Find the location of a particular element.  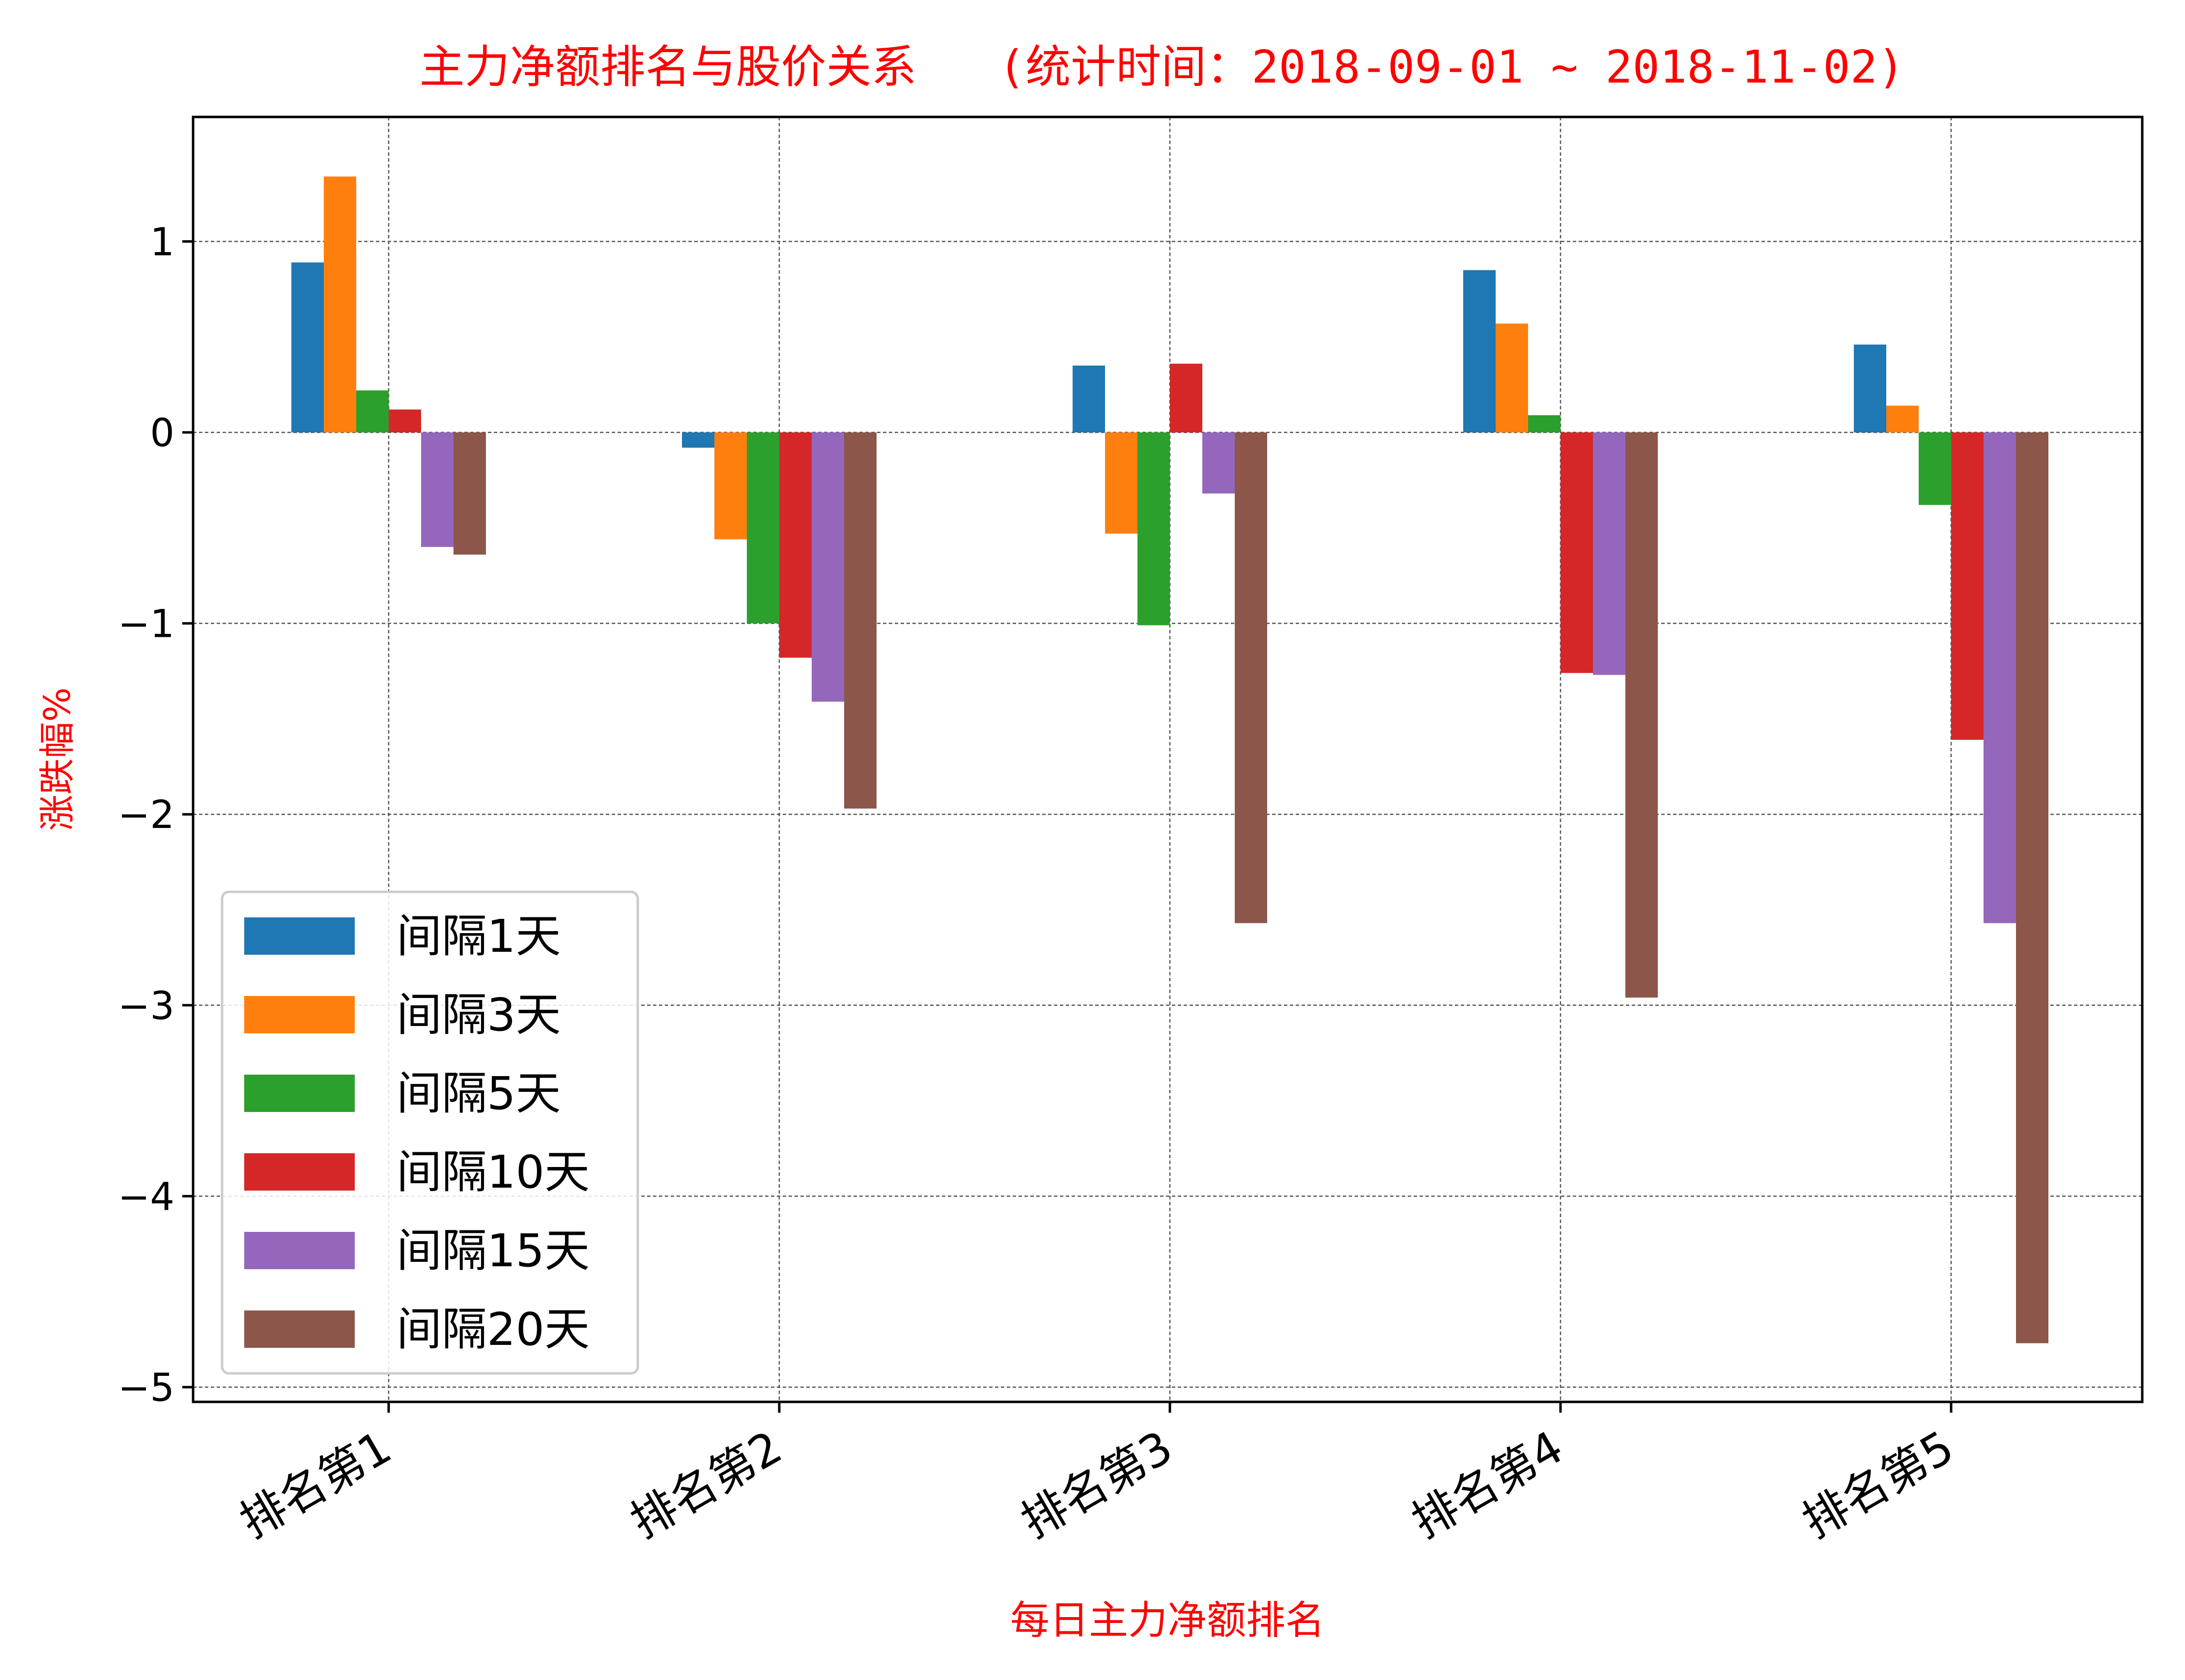

legend-label: 间隔10天 is located at coordinates (493, 1172).